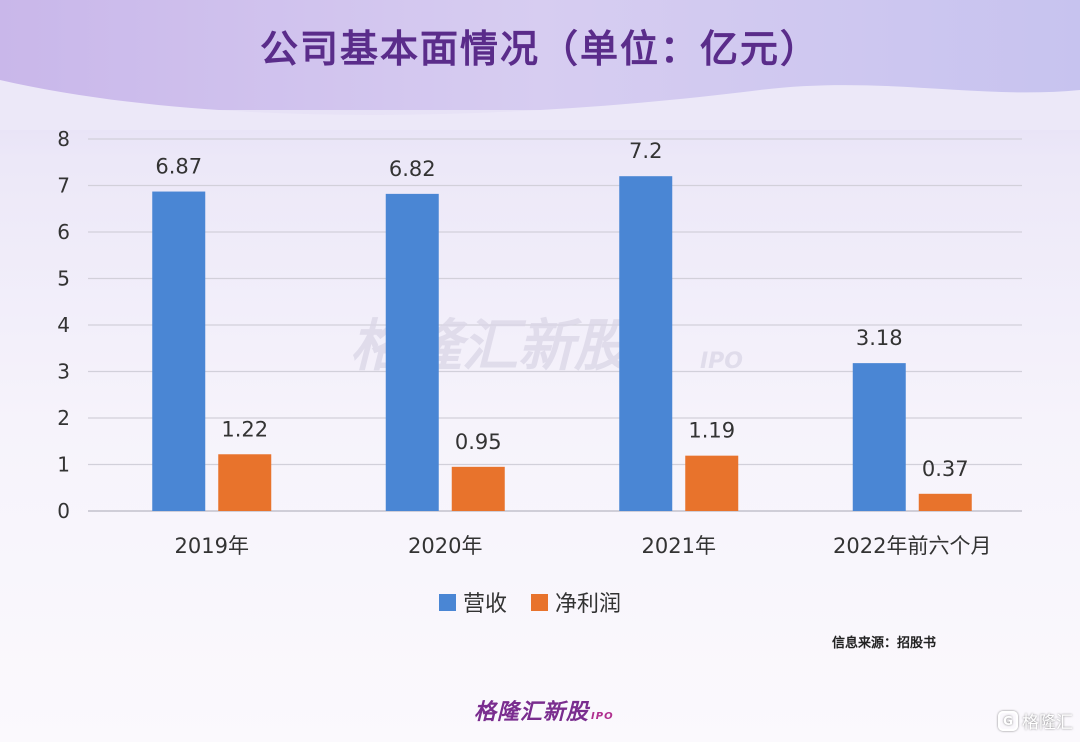 The image size is (1080, 742). Describe the element at coordinates (244, 429) in the screenshot. I see `data-label: 1.22` at that location.